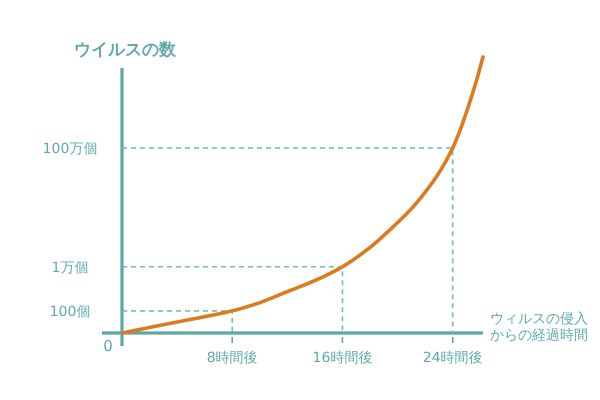  Describe the element at coordinates (539, 327) in the screenshot. I see `x-label: ウィルスの侵入からの経過時間` at that location.